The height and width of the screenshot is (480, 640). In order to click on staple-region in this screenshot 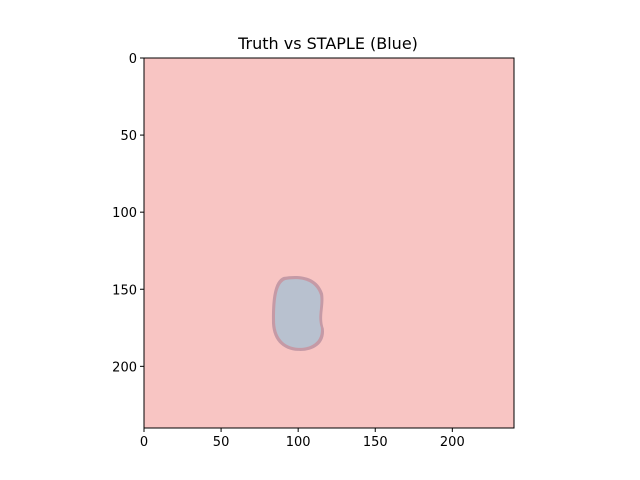, I will do `click(298, 313)`.